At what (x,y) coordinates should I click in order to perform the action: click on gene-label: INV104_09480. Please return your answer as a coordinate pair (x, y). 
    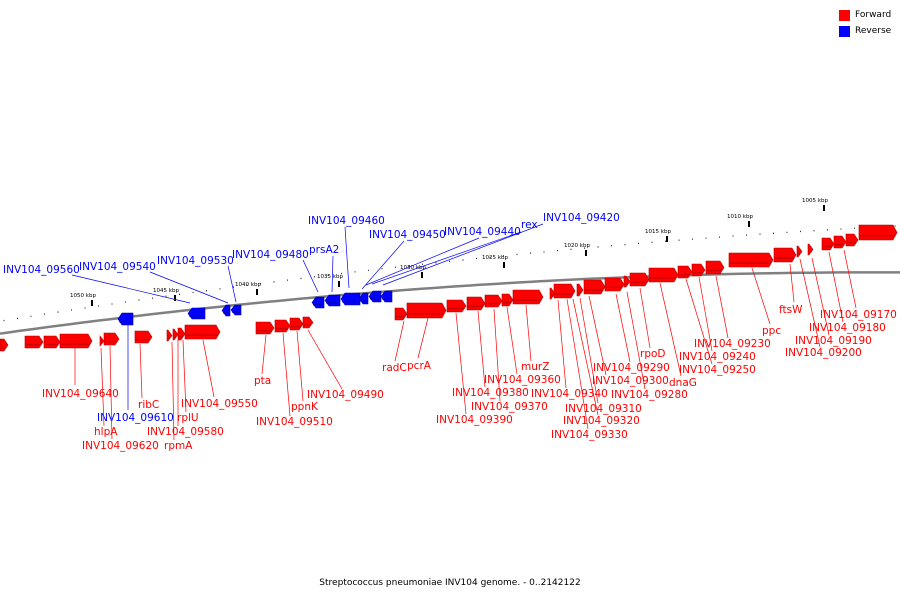
    Looking at the image, I should click on (270, 255).